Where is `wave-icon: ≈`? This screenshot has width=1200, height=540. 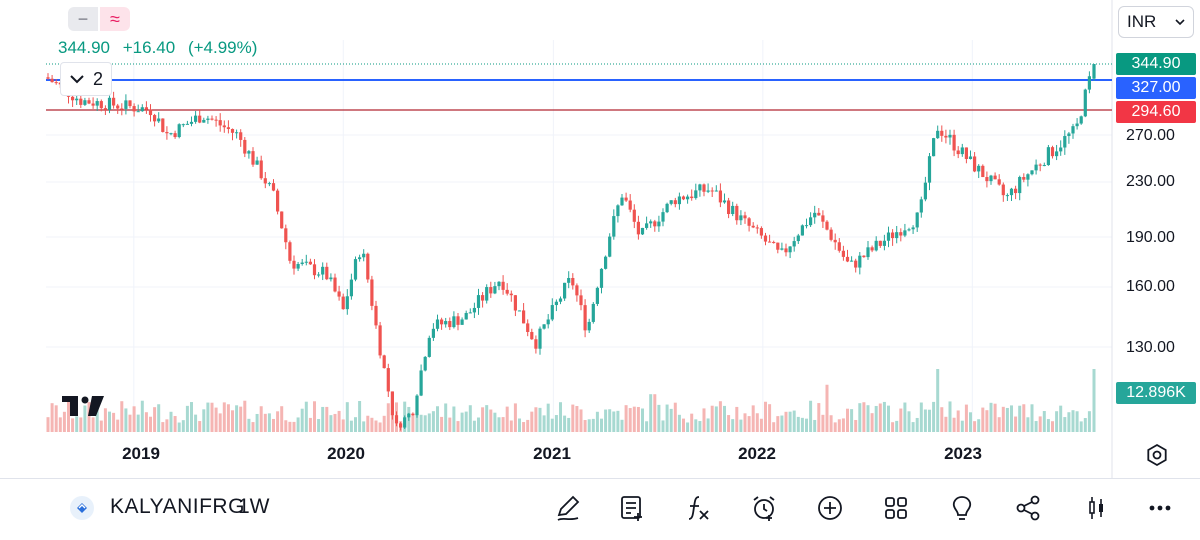
wave-icon: ≈ is located at coordinates (115, 18).